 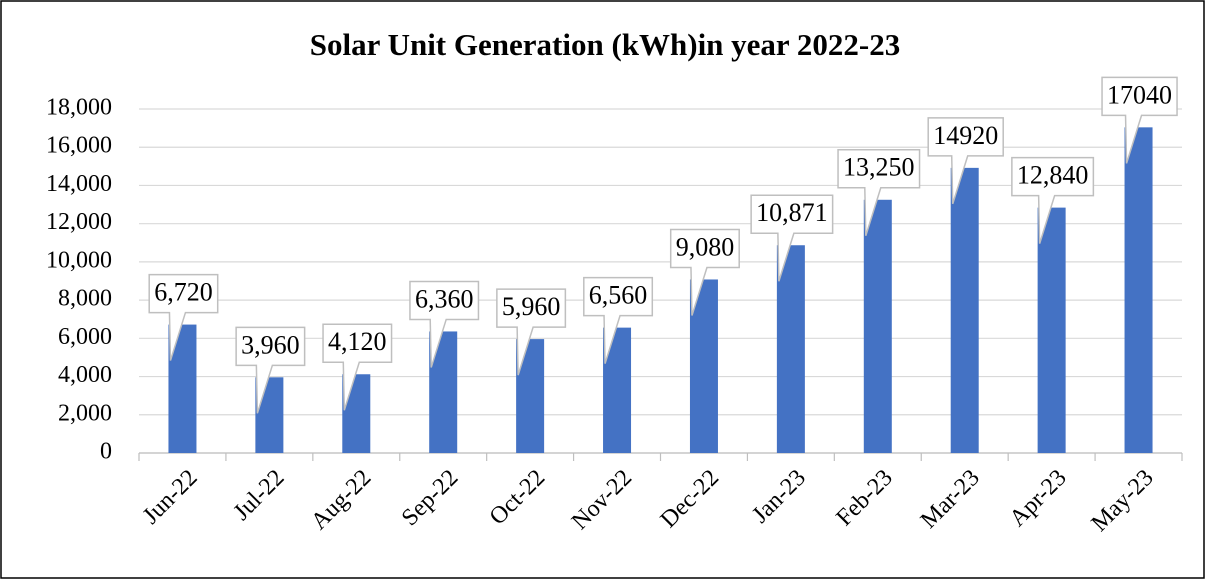 I want to click on data-label: 6,560, so click(x=618, y=295).